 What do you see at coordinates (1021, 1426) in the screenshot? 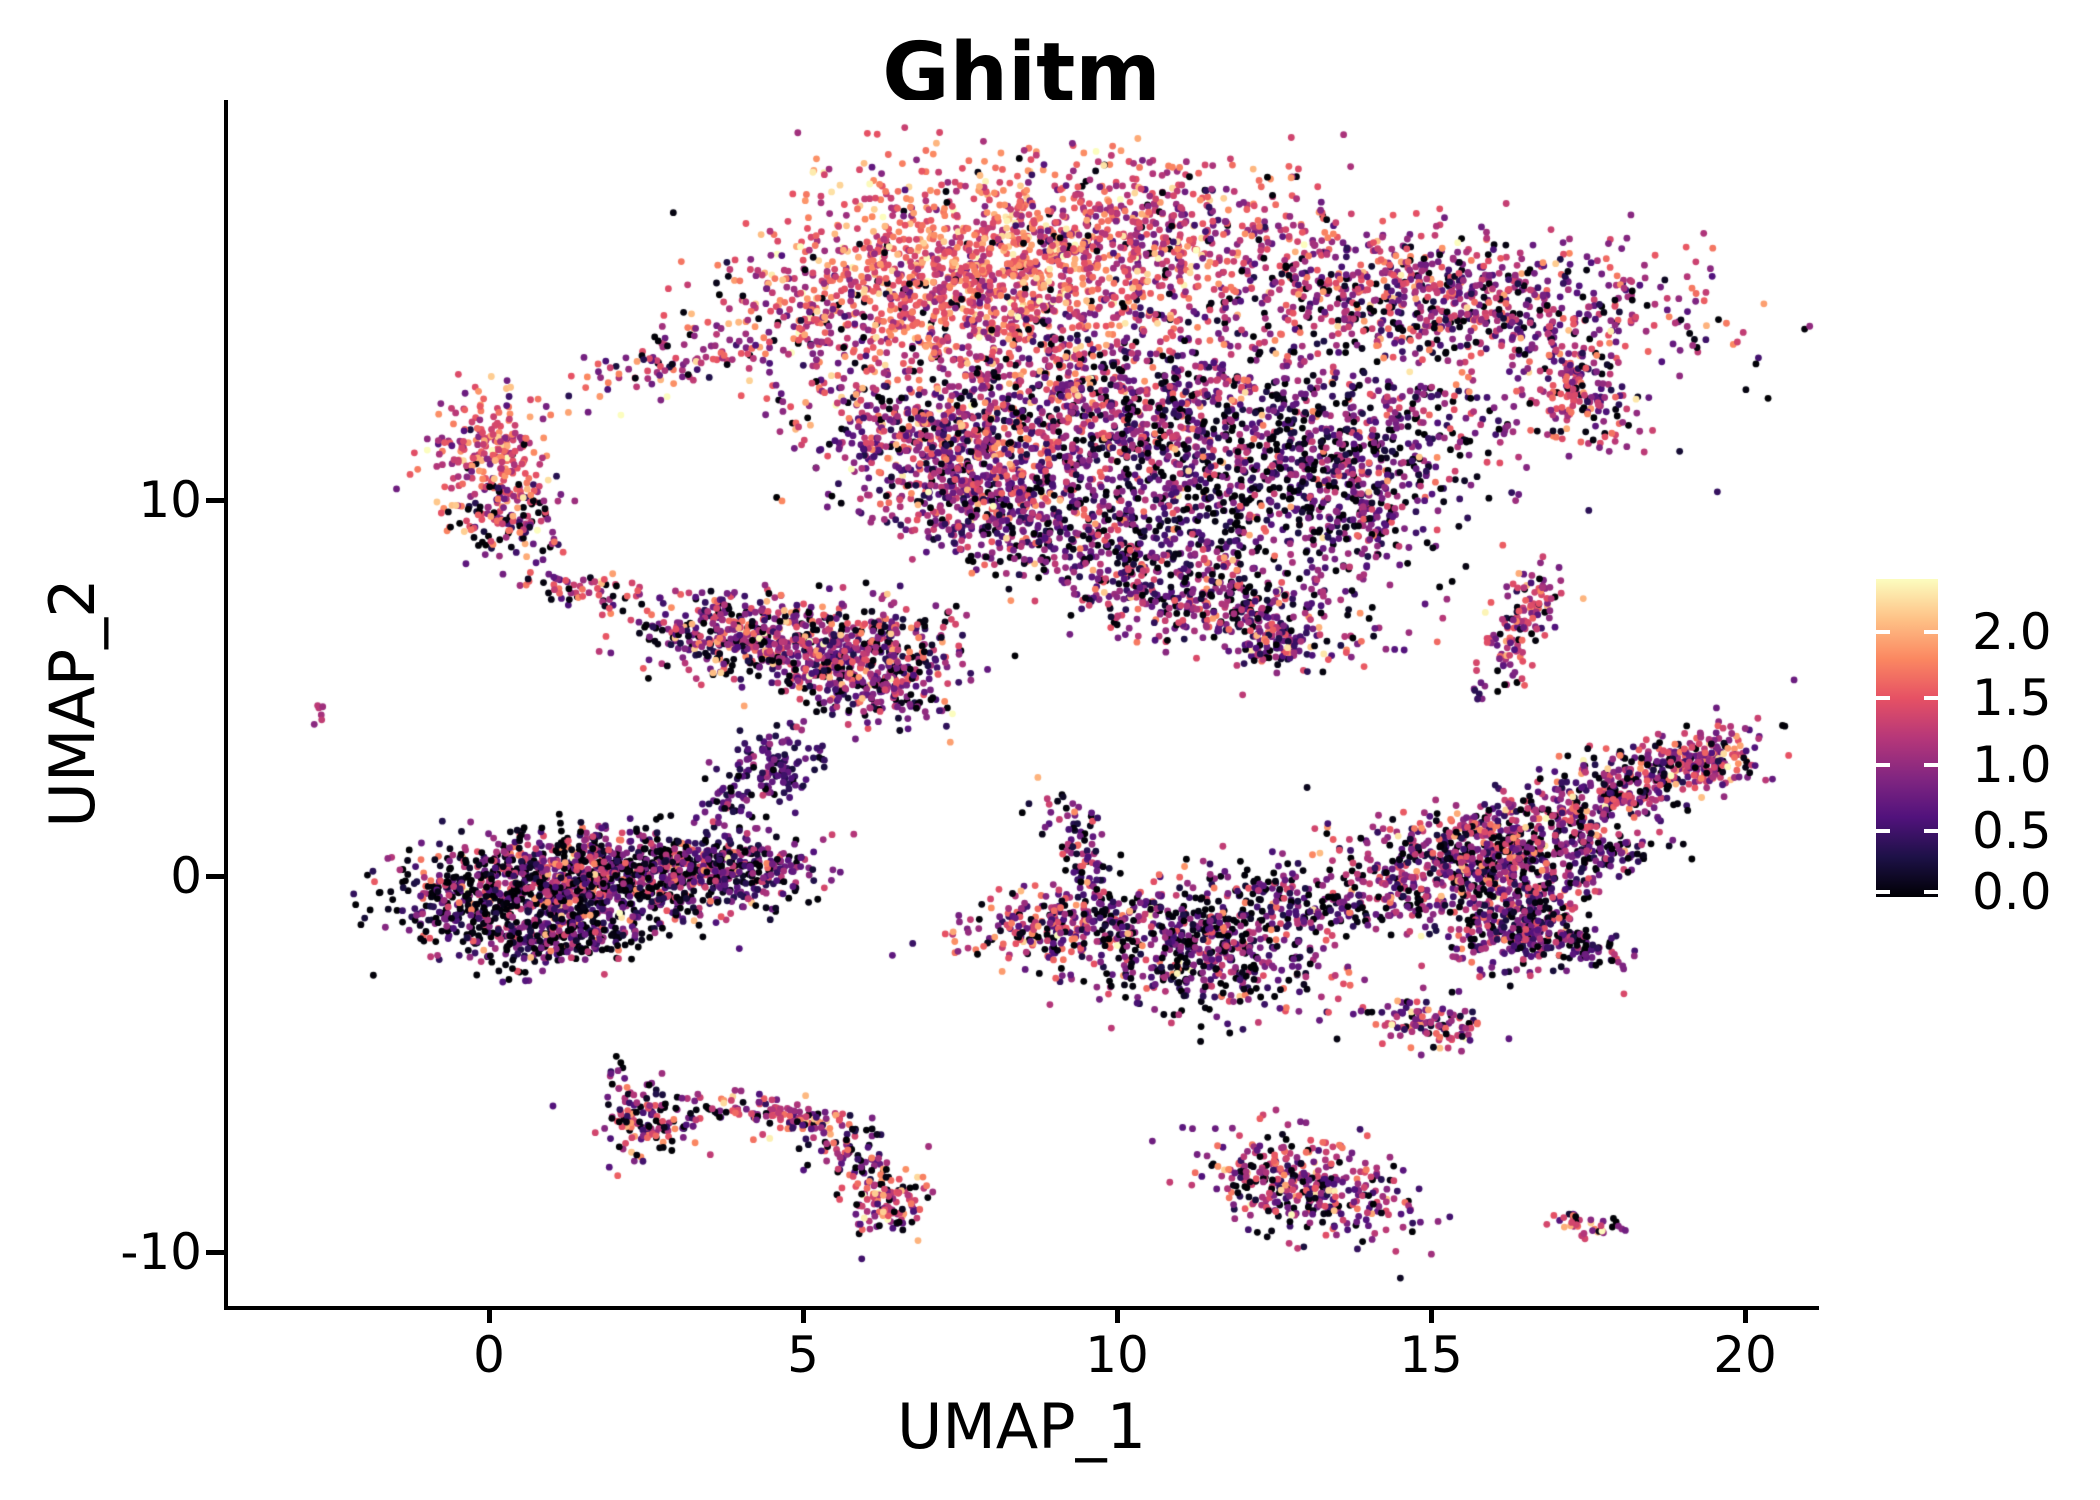
I see `x-axis-title: UMAP_1` at bounding box center [1021, 1426].